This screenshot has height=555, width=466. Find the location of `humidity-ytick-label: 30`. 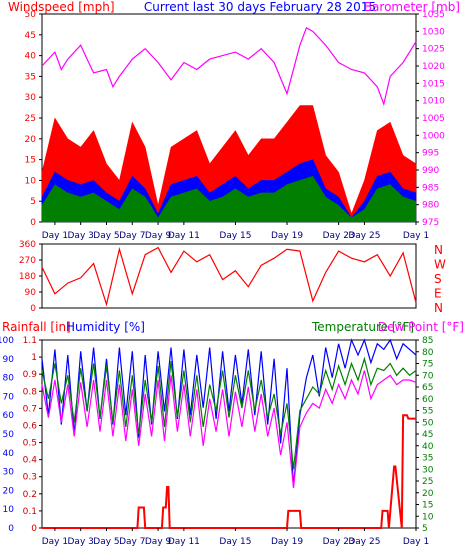

humidity-ytick-label: 30 is located at coordinates (9, 473).